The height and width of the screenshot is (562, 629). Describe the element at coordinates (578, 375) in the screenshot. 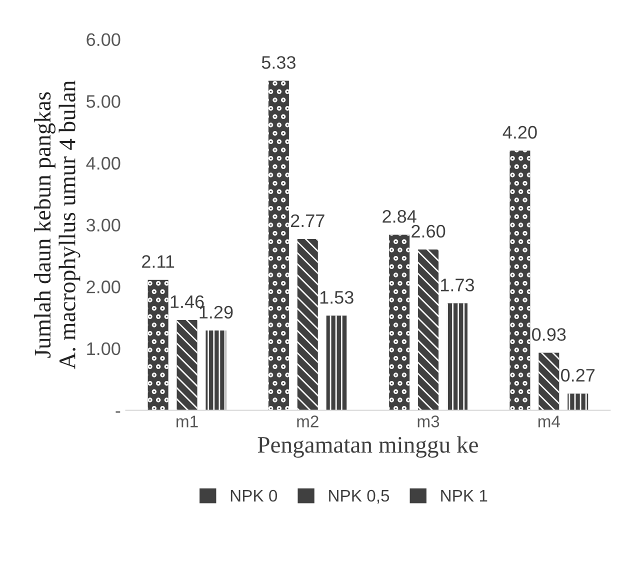

I see `data-label: 0.27` at that location.